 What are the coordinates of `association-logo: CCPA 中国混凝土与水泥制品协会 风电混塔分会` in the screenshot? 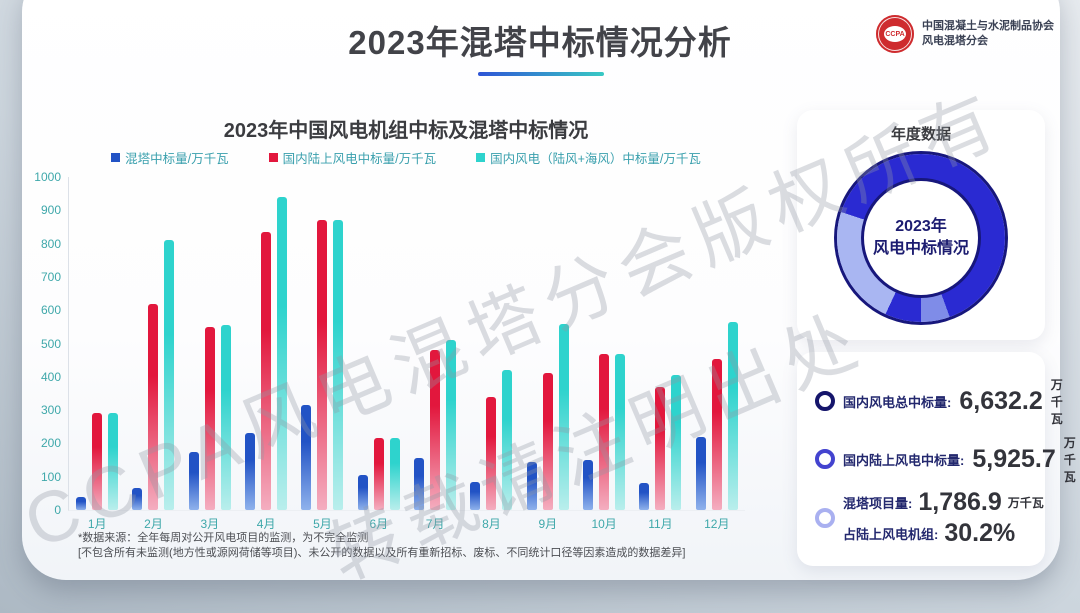 It's located at (965, 34).